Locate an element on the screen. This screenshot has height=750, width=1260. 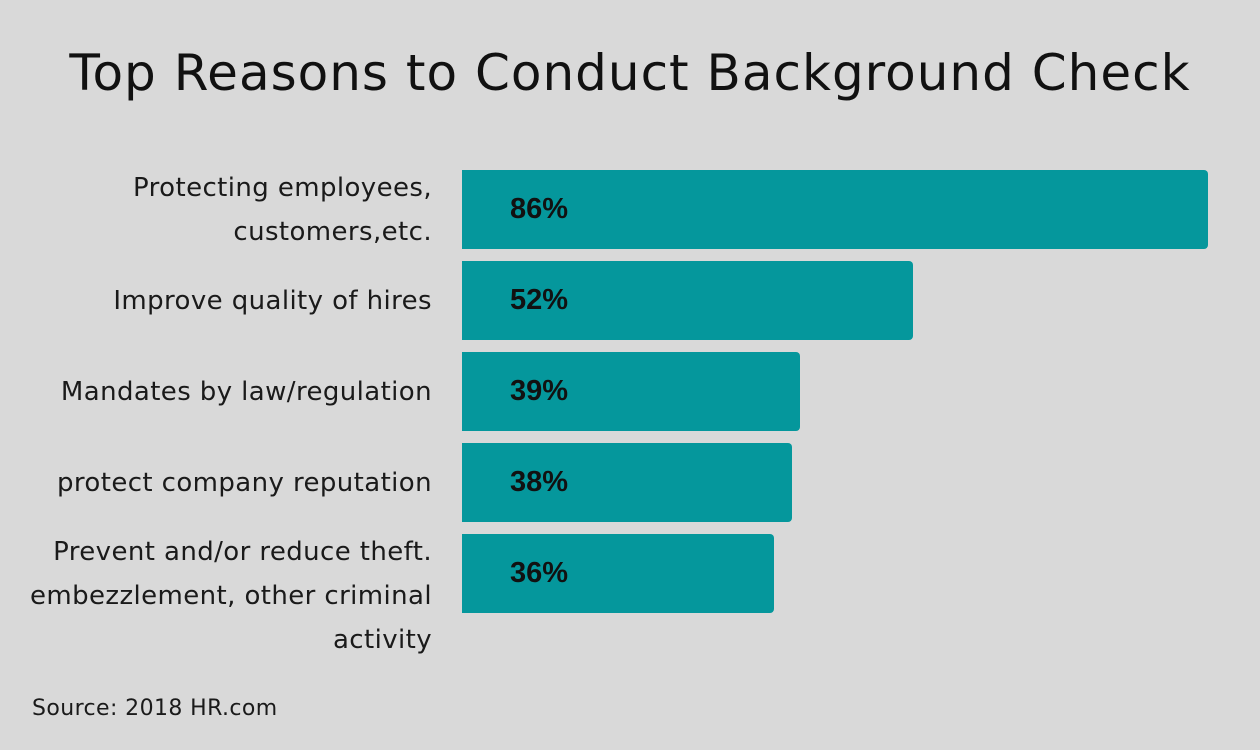
category-label-line: Protecting employees, is located at coordinates (282, 187).